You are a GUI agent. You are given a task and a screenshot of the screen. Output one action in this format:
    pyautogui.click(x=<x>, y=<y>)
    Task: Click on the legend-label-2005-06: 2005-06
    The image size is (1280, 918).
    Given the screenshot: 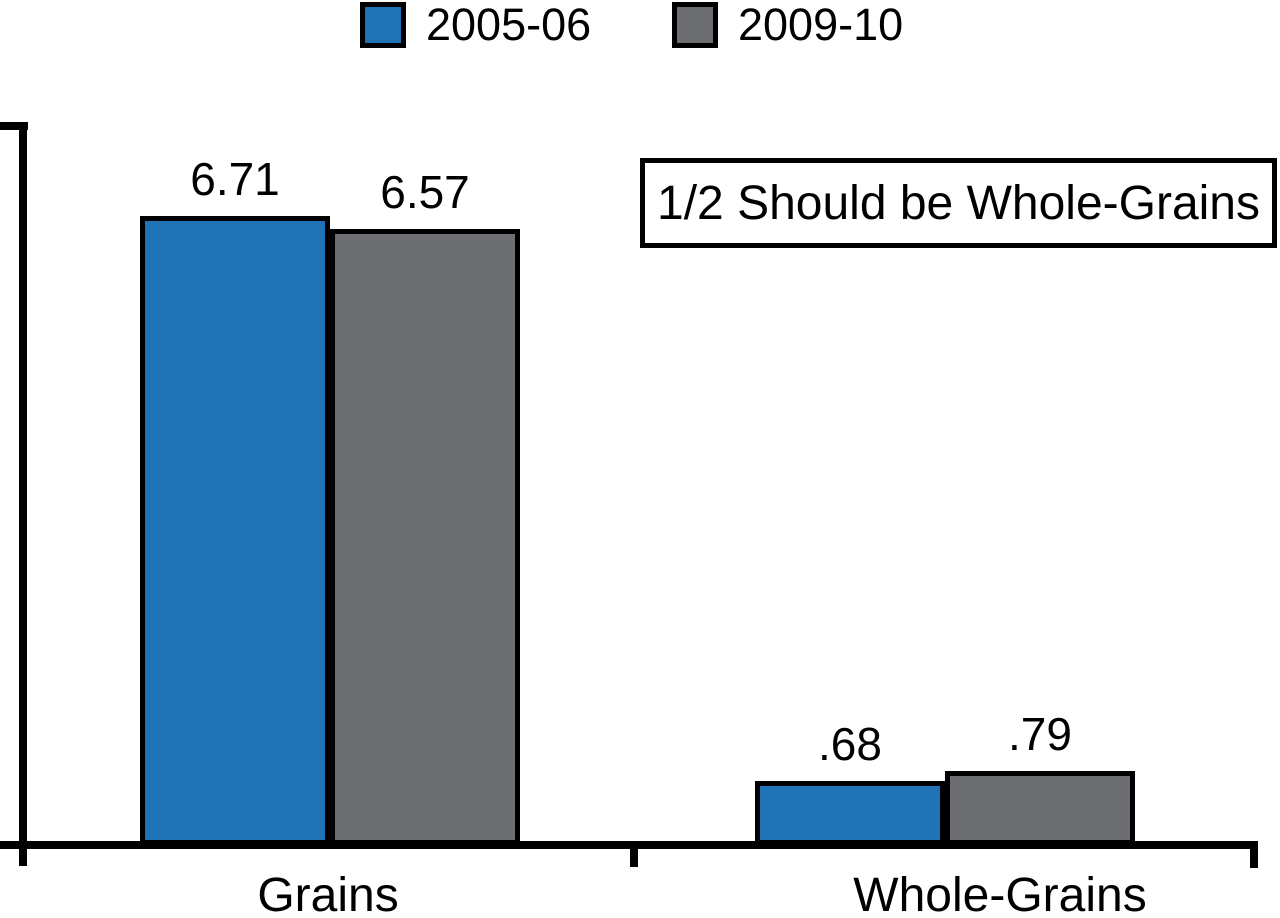 What is the action you would take?
    pyautogui.click(x=509, y=25)
    